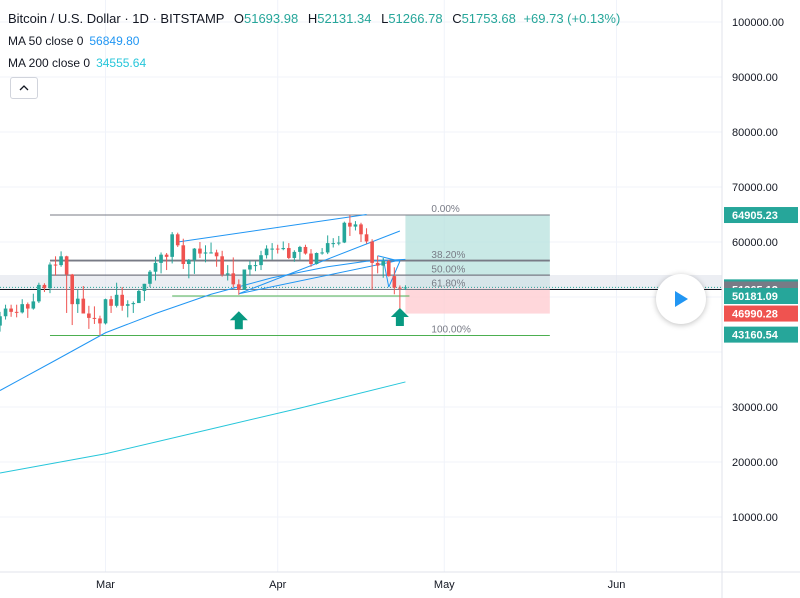  What do you see at coordinates (761, 334) in the screenshot?
I see `price-label: 43160.54` at bounding box center [761, 334].